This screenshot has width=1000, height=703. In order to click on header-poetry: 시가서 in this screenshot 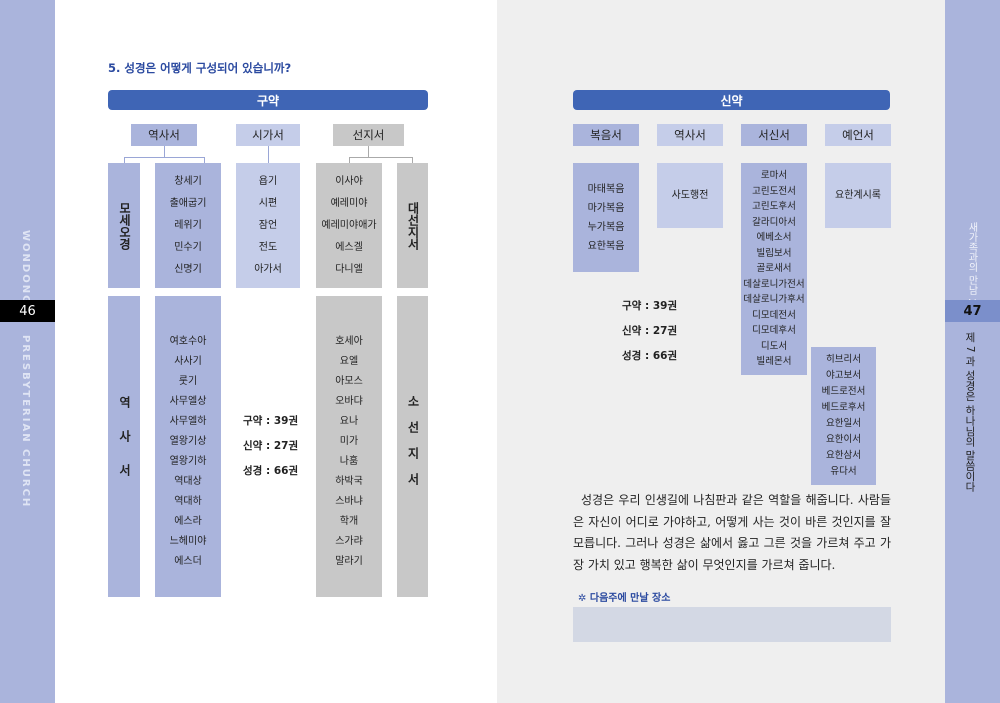, I will do `click(268, 135)`.